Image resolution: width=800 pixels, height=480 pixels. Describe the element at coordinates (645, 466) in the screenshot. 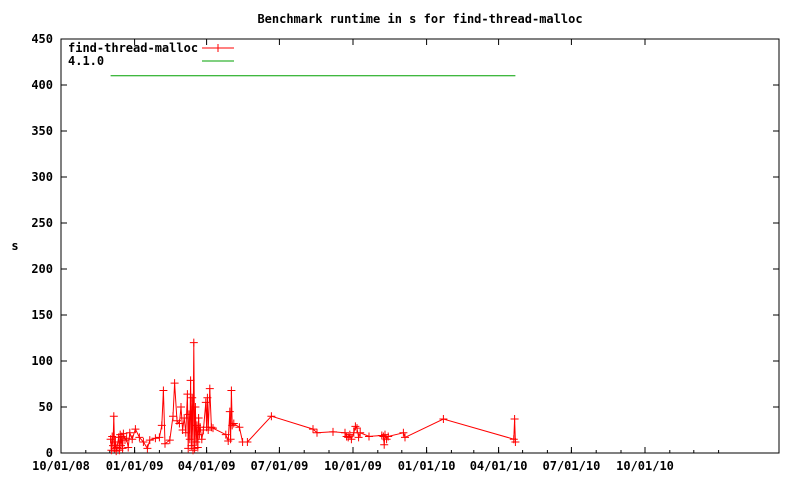

I see `x-tick-label: 10/01/10` at that location.